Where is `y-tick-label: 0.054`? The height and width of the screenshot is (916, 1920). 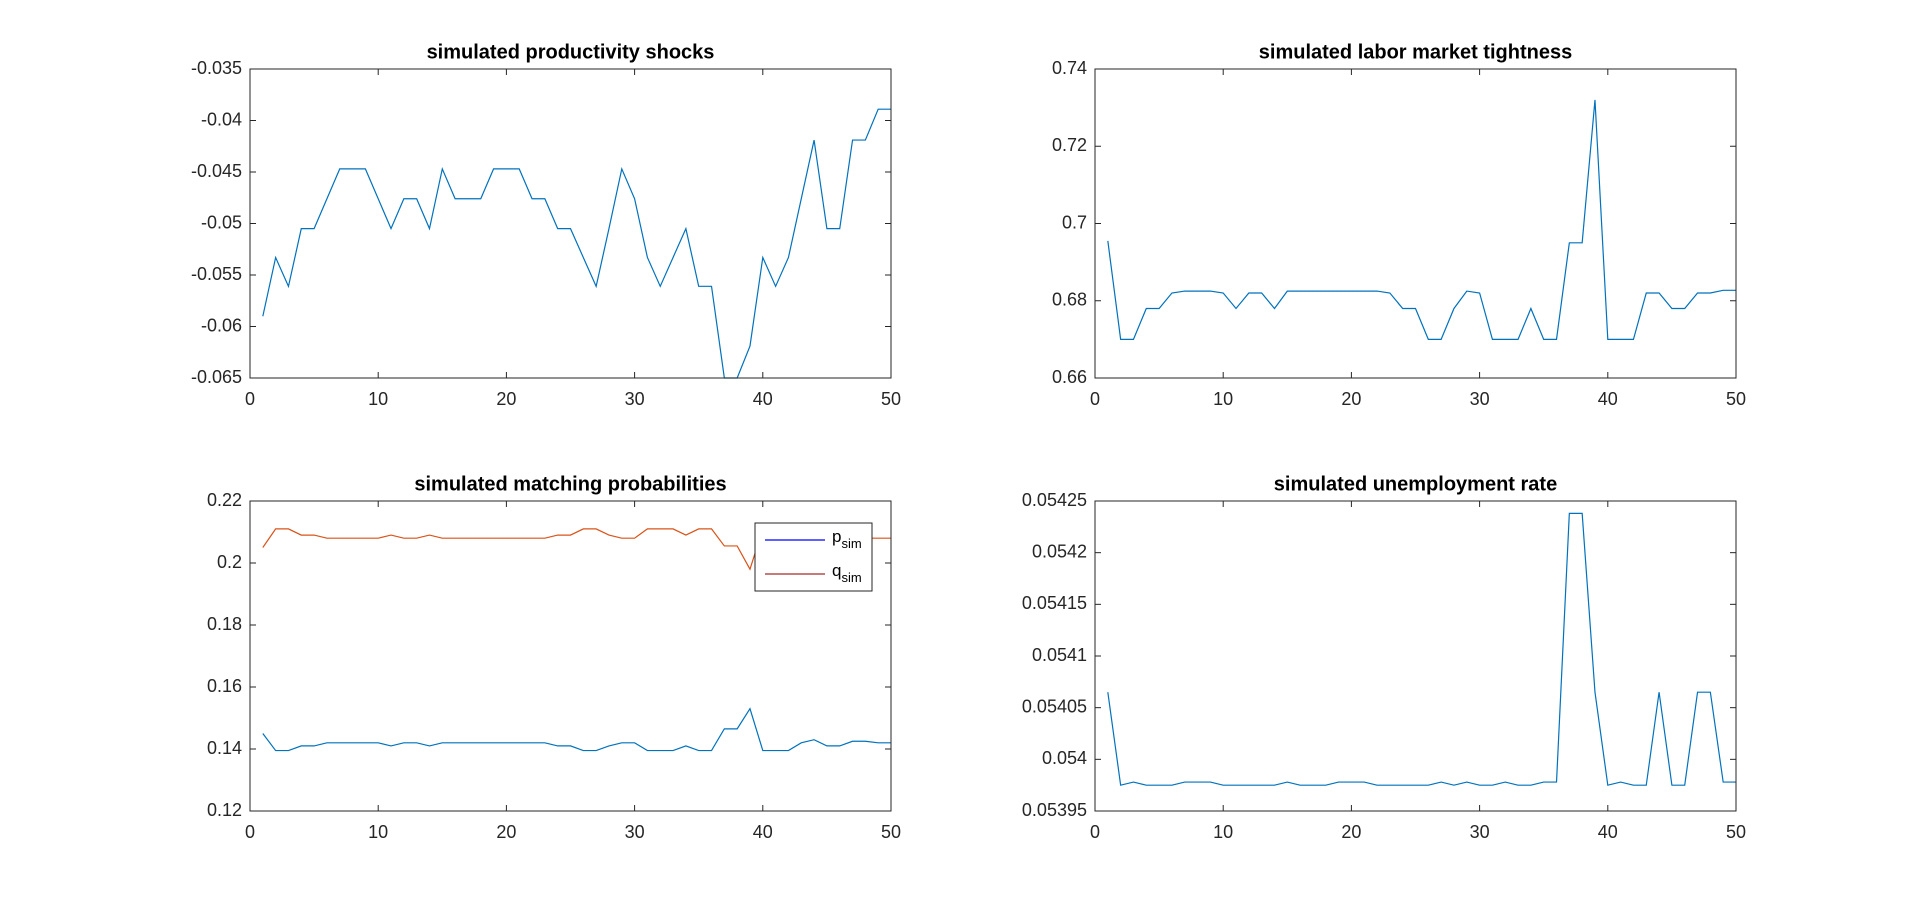 y-tick-label: 0.054 is located at coordinates (1064, 758).